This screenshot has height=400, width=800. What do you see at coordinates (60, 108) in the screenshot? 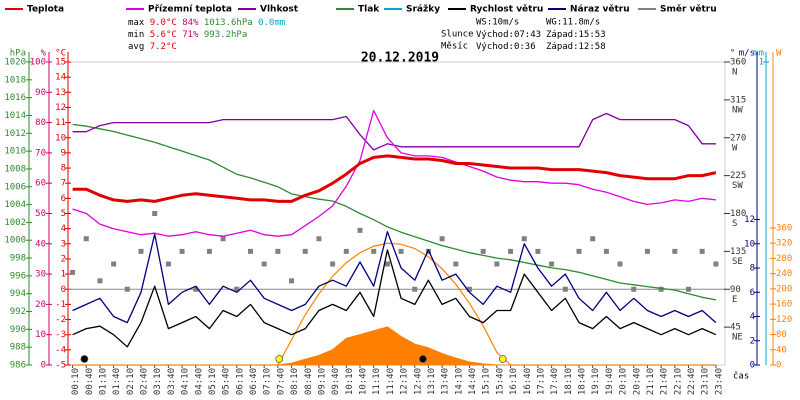
I see `tick-label: 12` at bounding box center [60, 108].